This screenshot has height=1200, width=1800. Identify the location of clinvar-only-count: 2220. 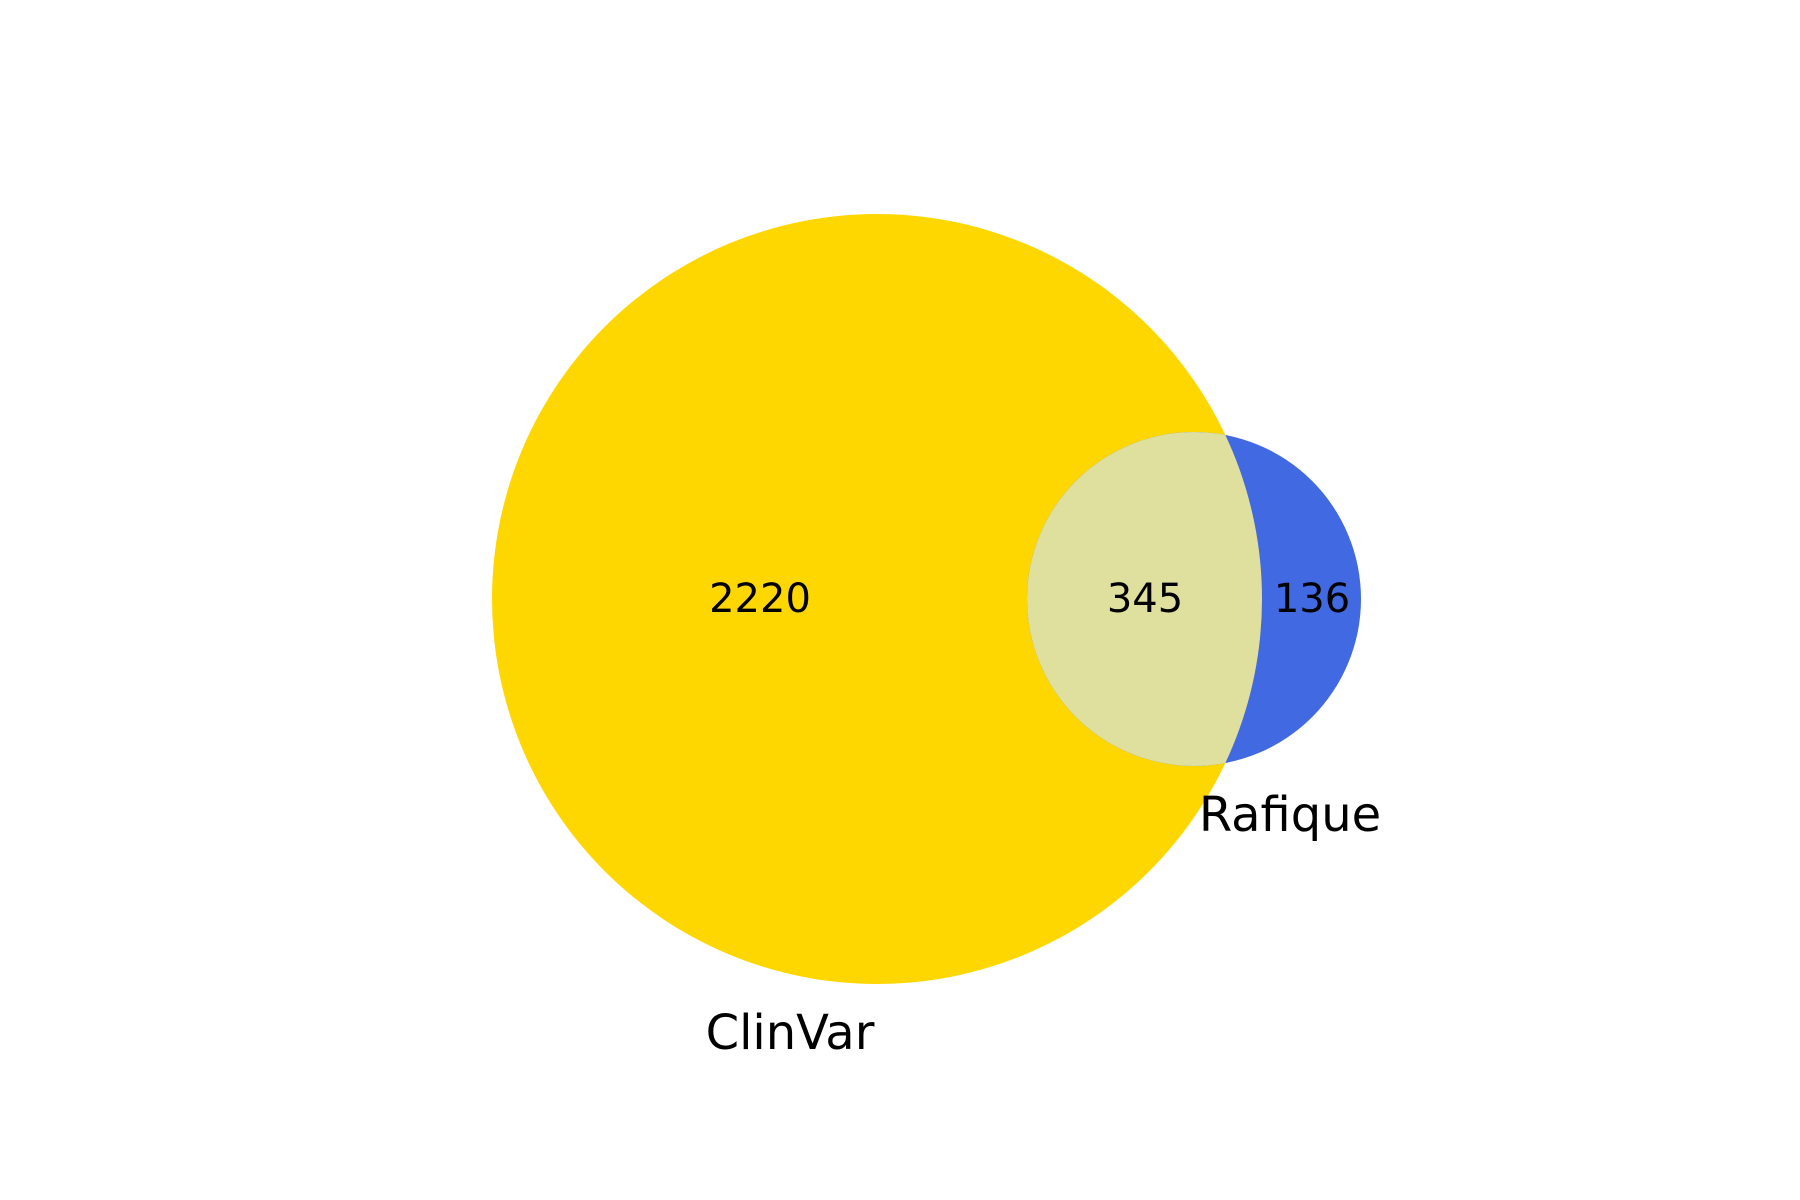
(760, 599).